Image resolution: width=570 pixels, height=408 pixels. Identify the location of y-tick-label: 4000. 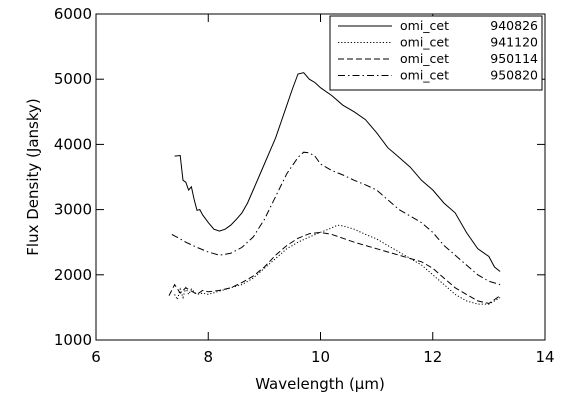
(73, 144).